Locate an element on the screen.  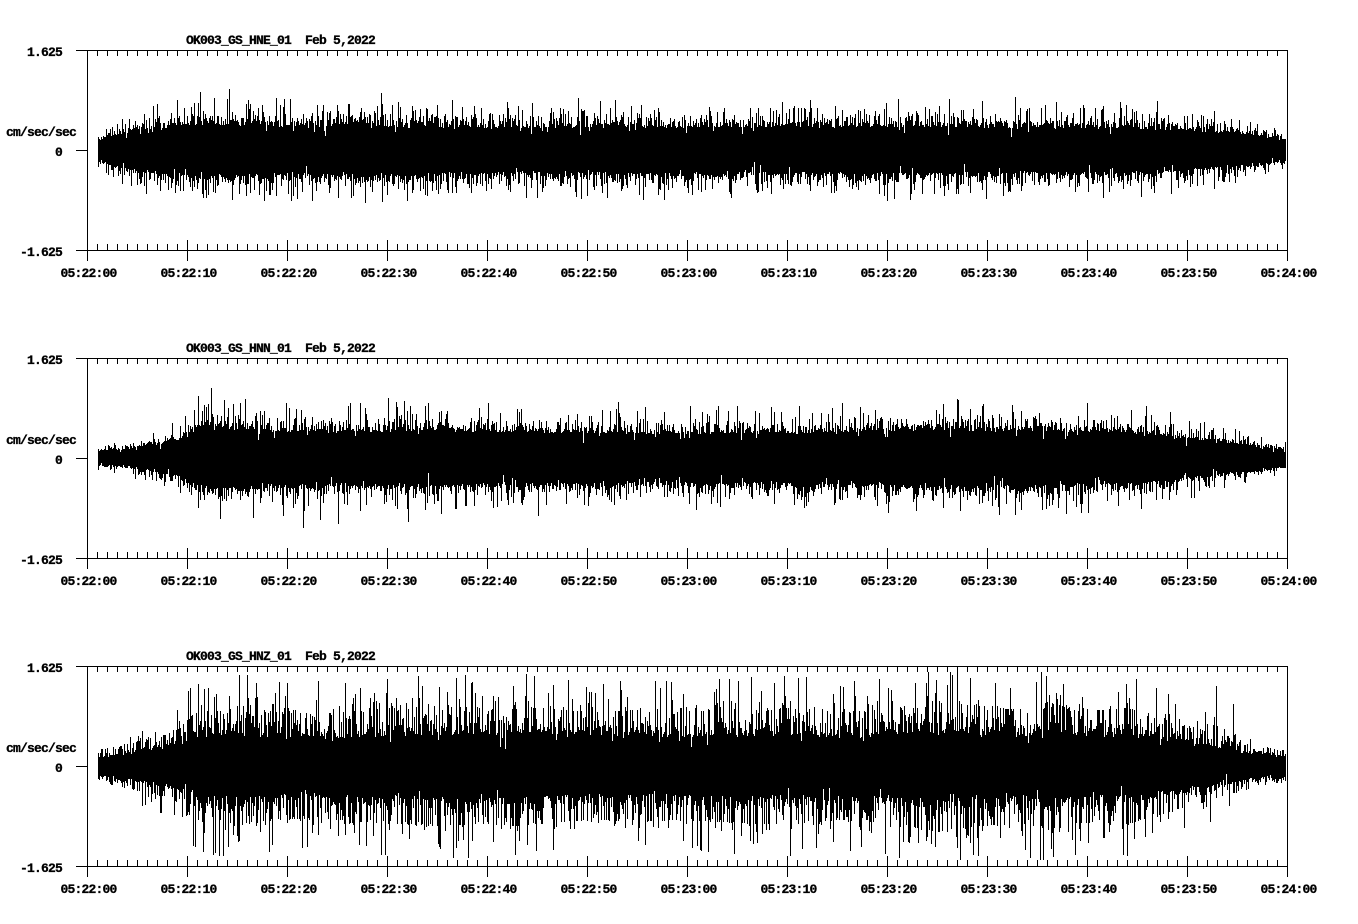
svg-text: OK003_GS_HNN_01 Feb 5,2022 is located at coordinates (281, 348).